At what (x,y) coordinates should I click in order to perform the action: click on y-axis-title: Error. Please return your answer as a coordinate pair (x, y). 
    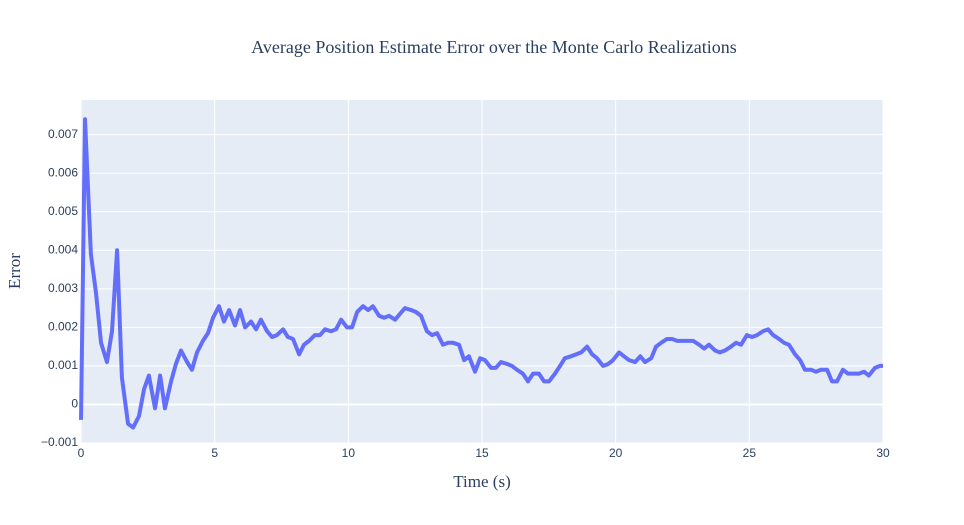
    Looking at the image, I should click on (14, 271).